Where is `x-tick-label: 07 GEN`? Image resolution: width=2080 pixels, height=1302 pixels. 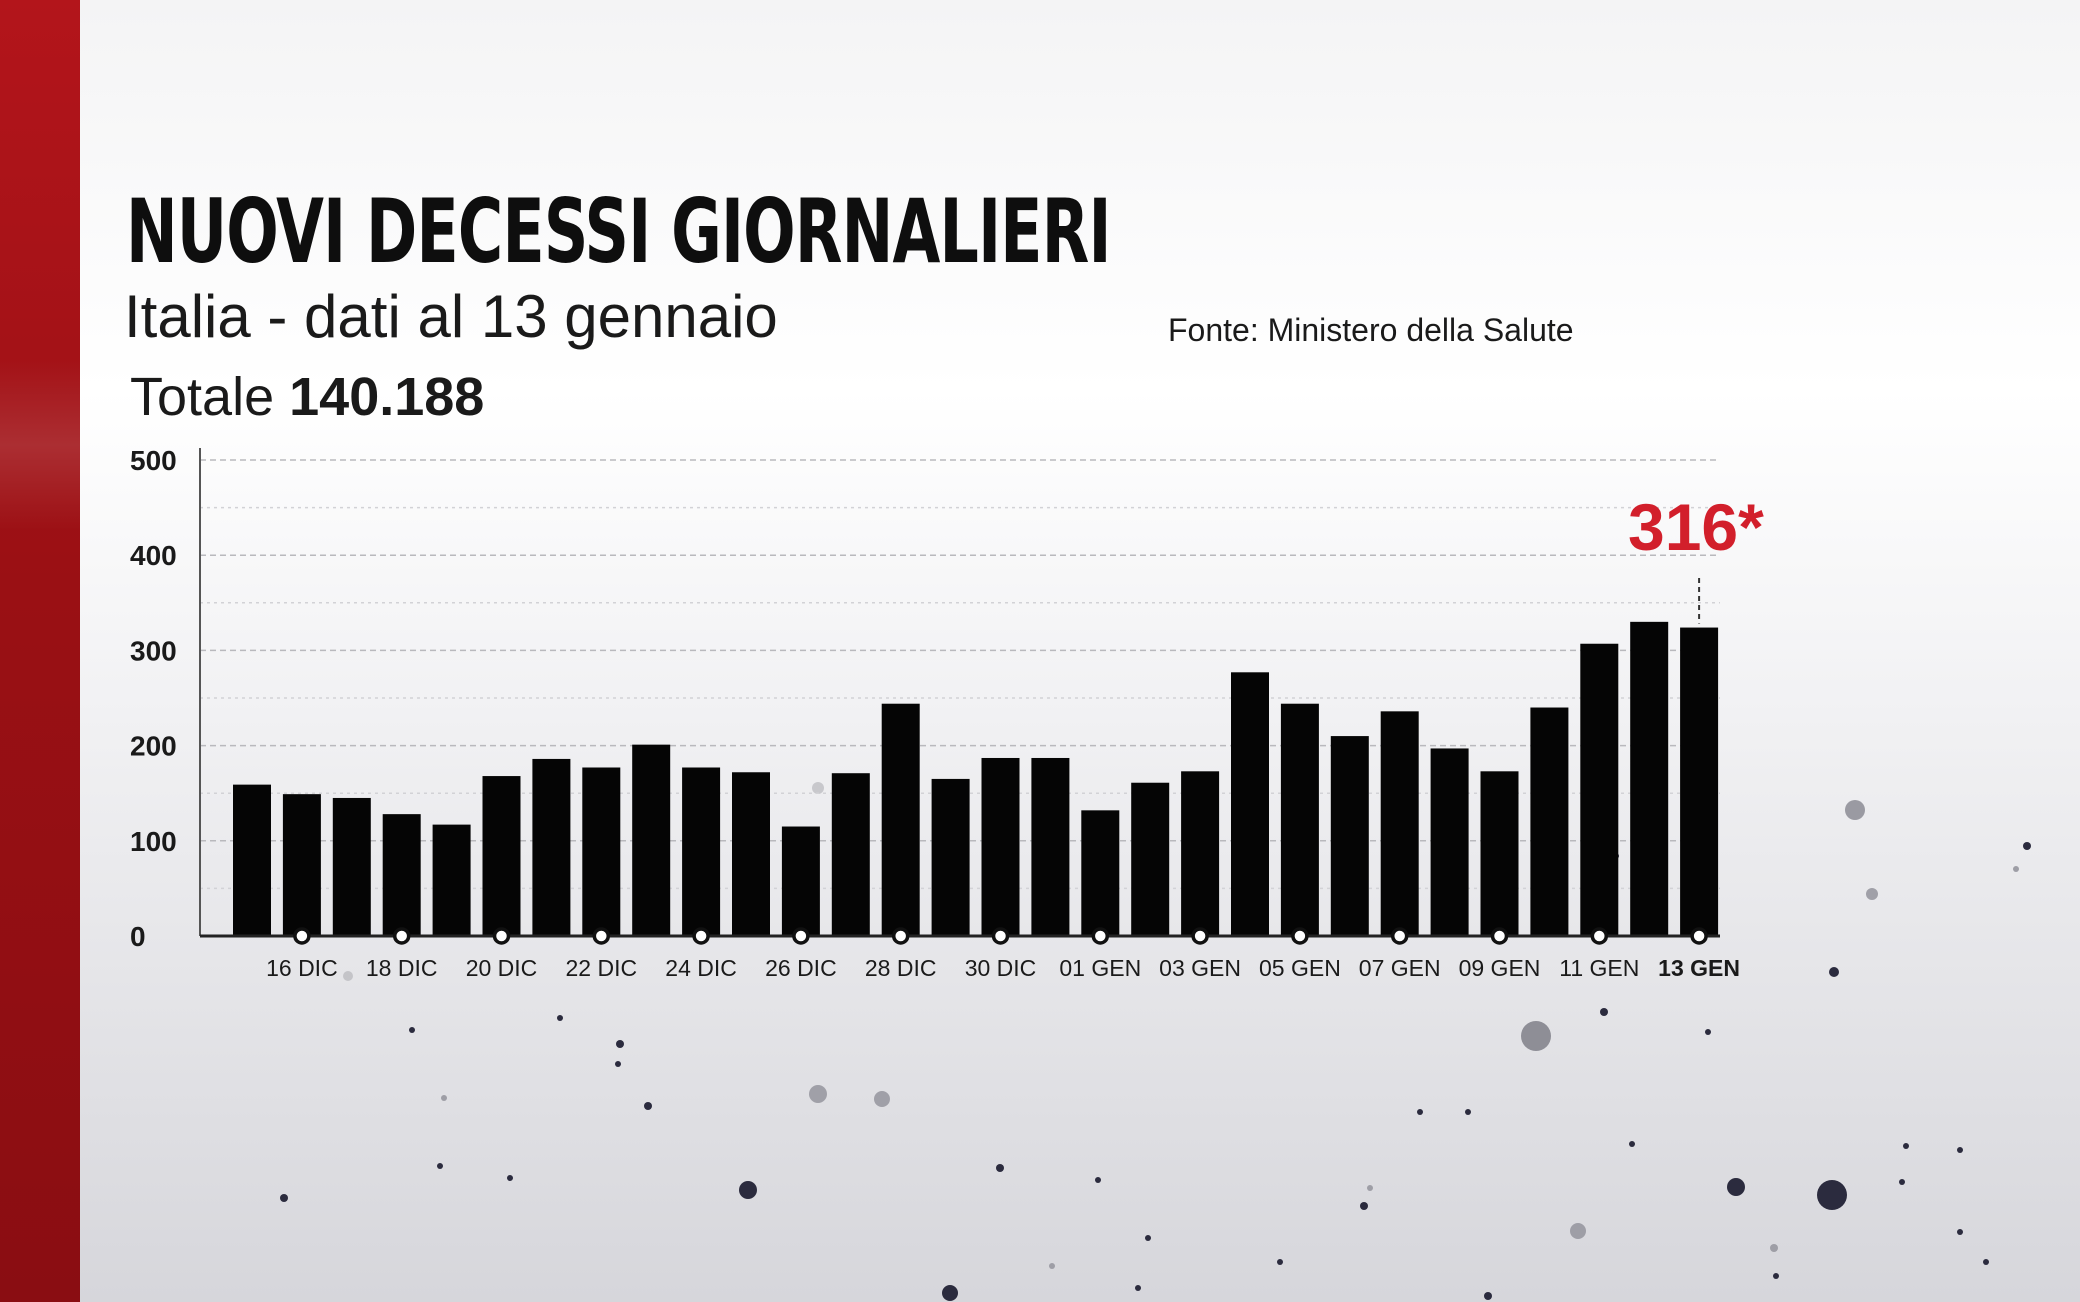
x-tick-label: 07 GEN is located at coordinates (1400, 968).